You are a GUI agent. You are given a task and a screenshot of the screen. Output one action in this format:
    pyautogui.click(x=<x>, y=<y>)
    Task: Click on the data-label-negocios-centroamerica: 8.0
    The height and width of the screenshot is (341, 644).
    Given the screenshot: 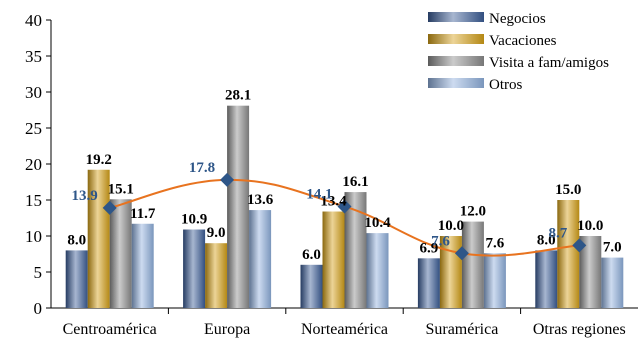 What is the action you would take?
    pyautogui.click(x=76, y=240)
    